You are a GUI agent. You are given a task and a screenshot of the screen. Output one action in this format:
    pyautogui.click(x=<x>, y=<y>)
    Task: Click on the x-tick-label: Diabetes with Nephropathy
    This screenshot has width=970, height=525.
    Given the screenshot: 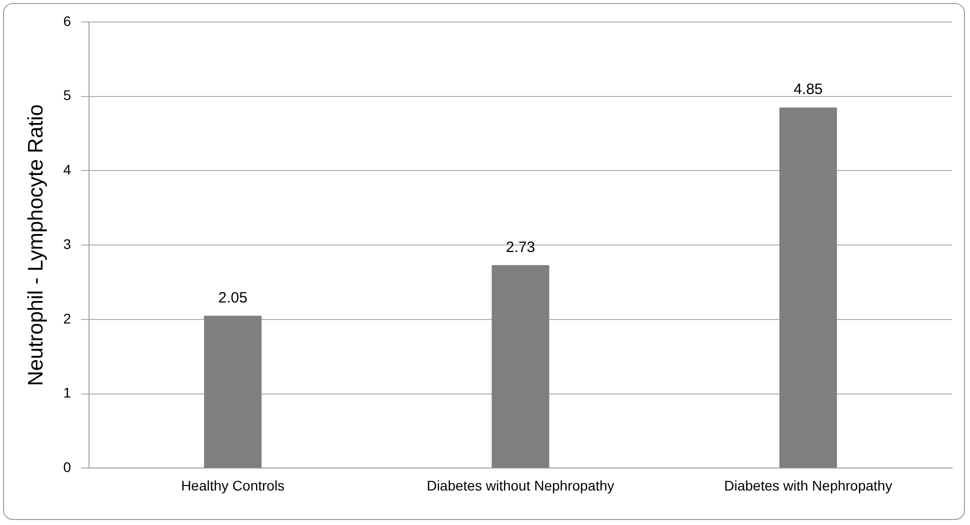 What is the action you would take?
    pyautogui.click(x=808, y=485)
    